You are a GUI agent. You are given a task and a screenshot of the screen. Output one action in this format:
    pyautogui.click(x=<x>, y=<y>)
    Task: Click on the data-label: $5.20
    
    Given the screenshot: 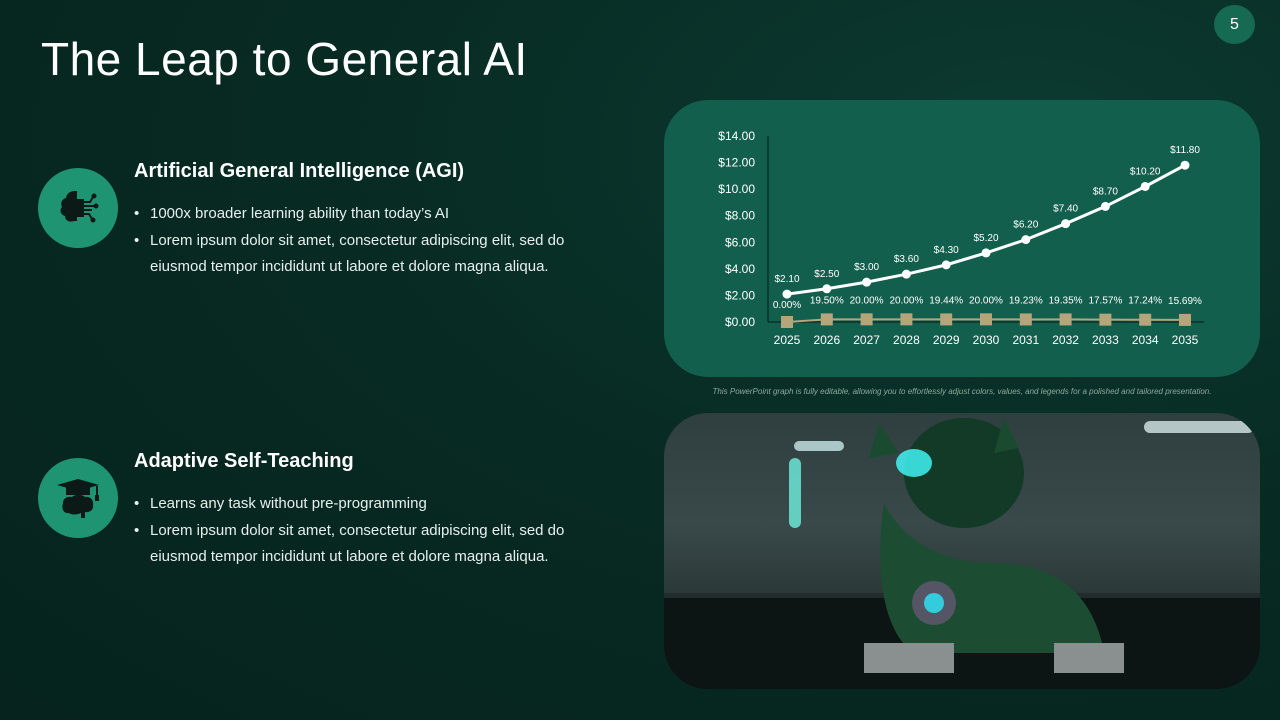 What is the action you would take?
    pyautogui.click(x=985, y=238)
    